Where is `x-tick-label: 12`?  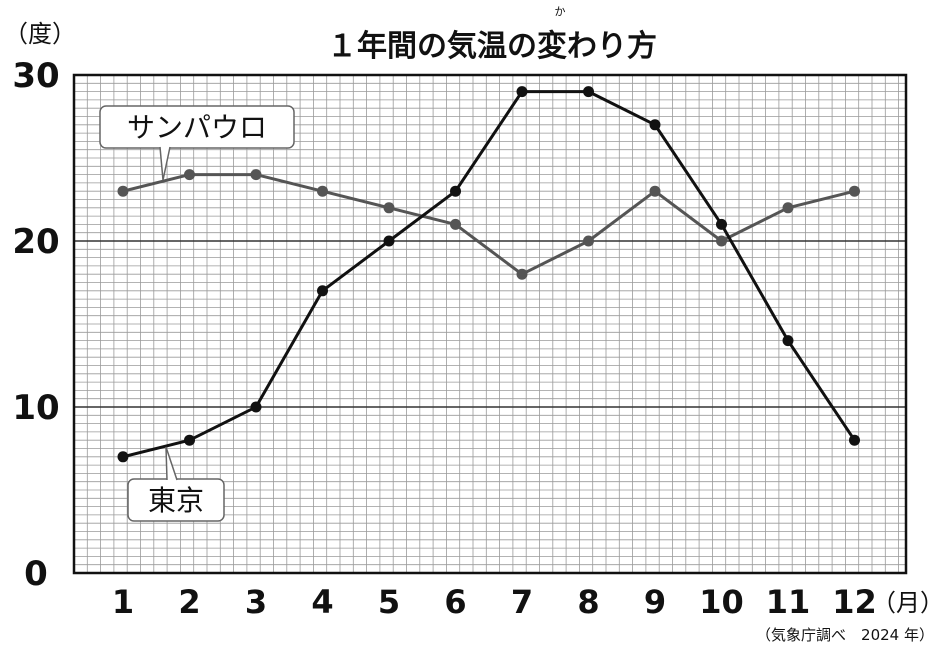 x-tick-label: 12 is located at coordinates (854, 602).